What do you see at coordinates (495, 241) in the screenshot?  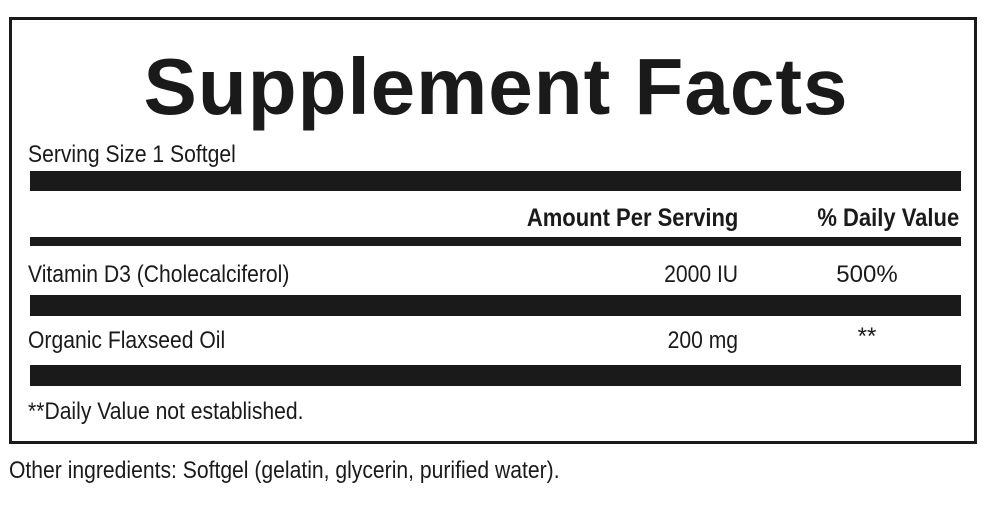 I see `divider-medium` at bounding box center [495, 241].